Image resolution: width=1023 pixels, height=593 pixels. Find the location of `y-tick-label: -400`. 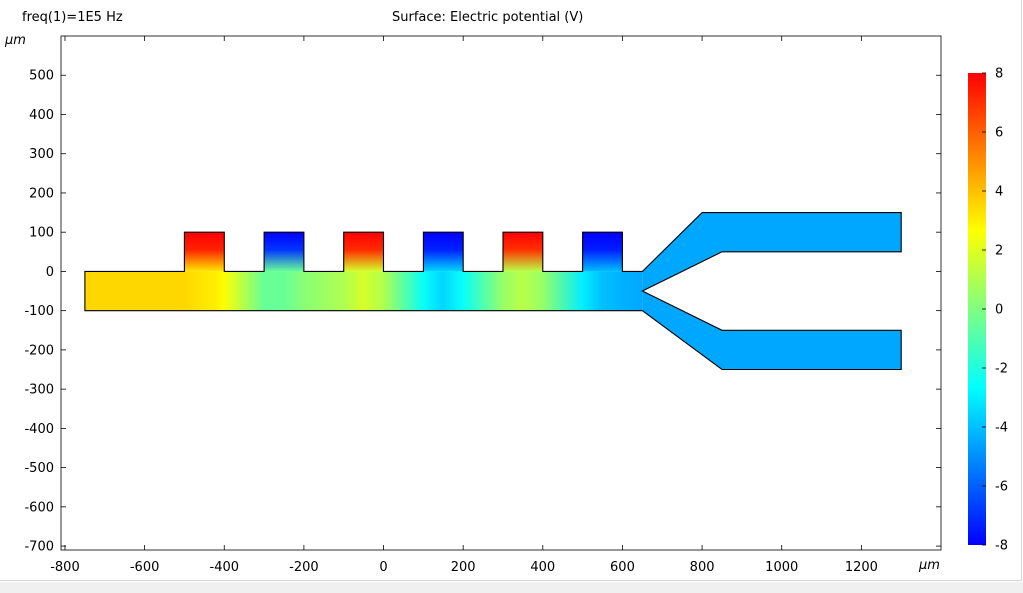

y-tick-label: -400 is located at coordinates (39, 429).